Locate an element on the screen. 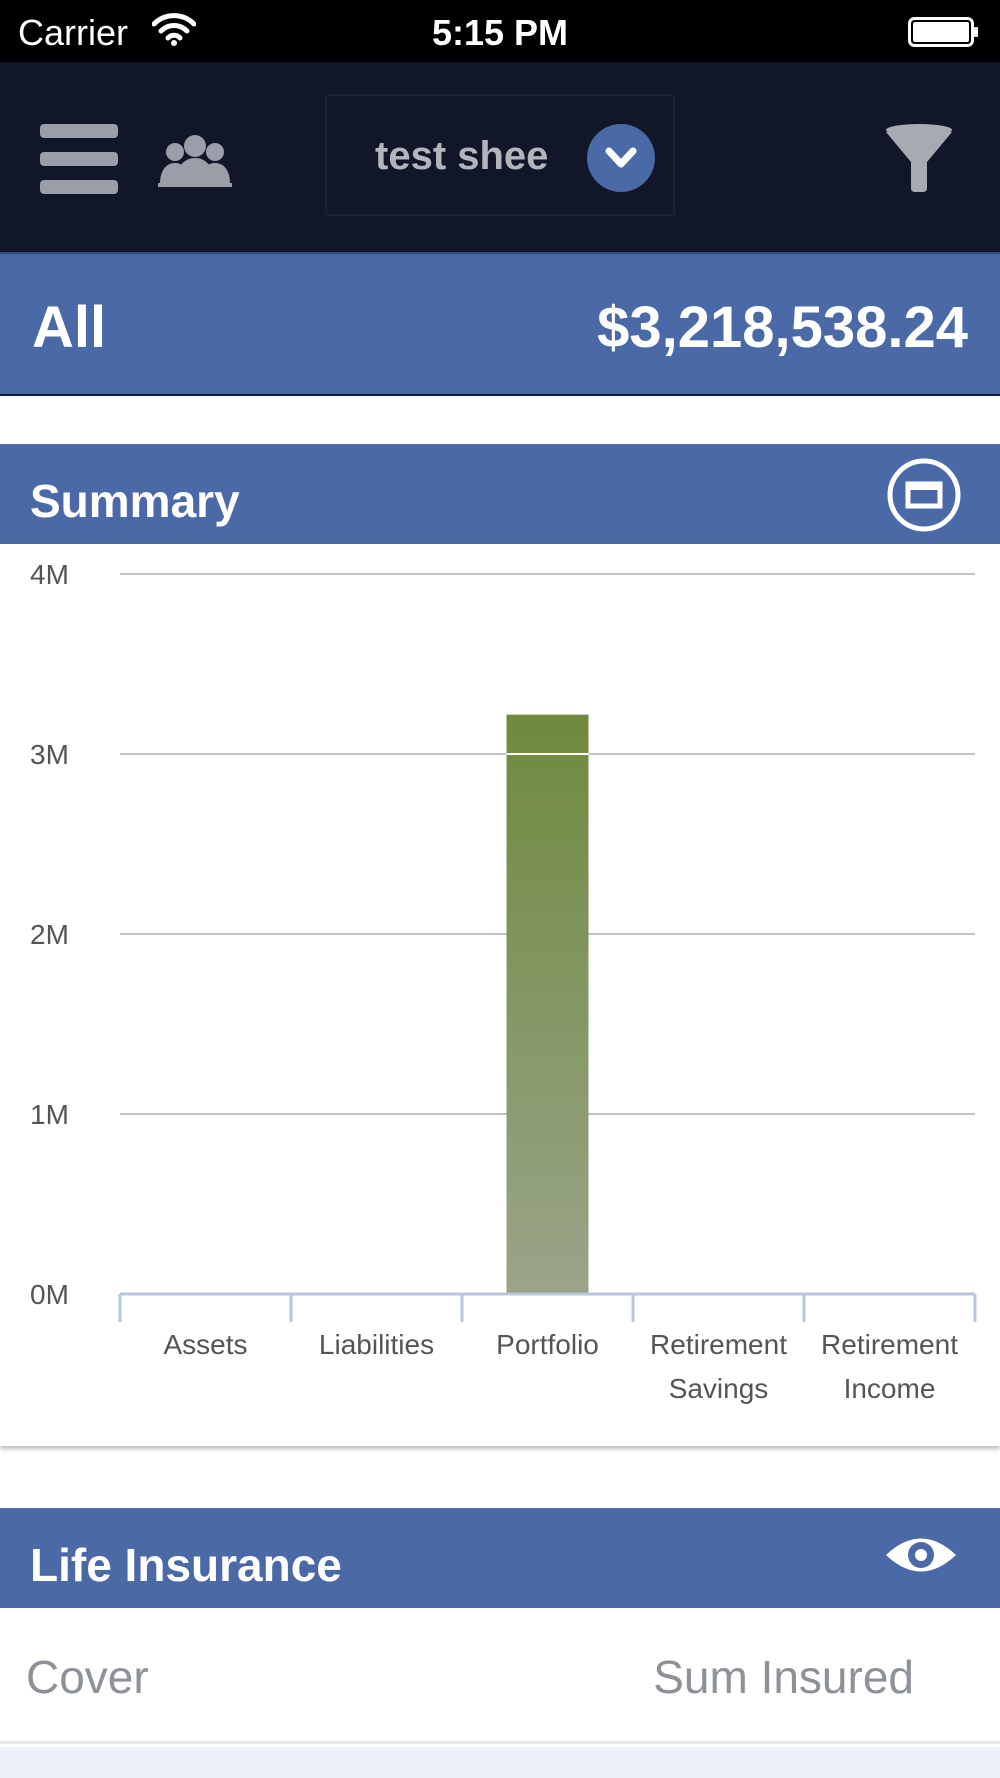 The image size is (1000, 1778). y-tick-label: 1M is located at coordinates (49, 1114).